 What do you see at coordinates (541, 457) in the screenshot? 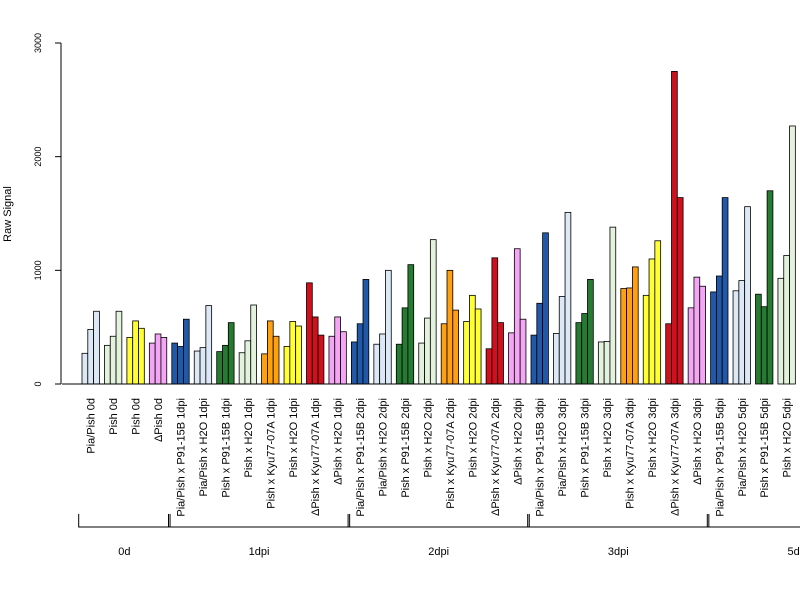
I see `category-label: Pia/Pish x P91-15B 3dpi` at bounding box center [541, 457].